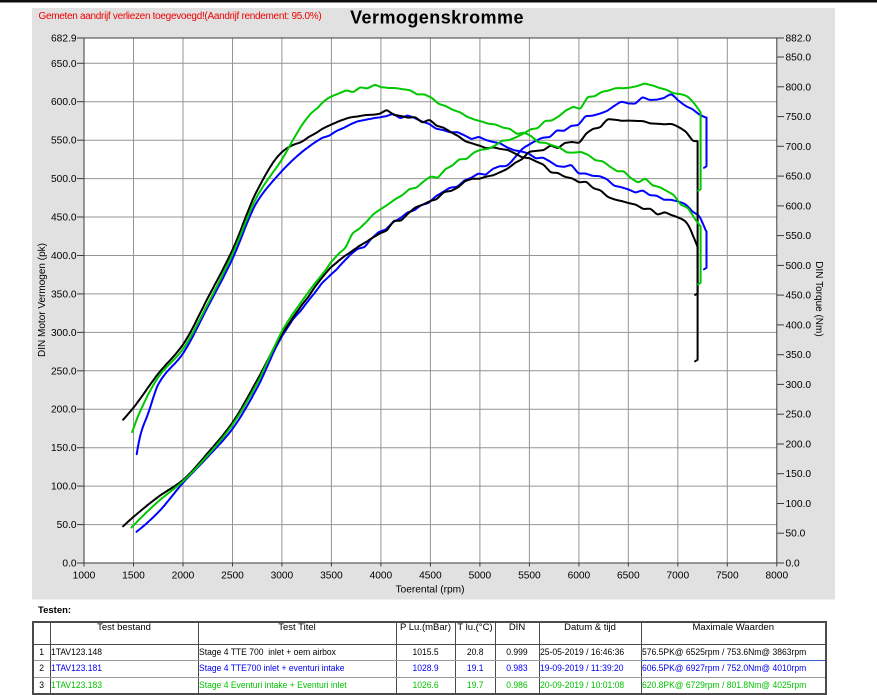 The width and height of the screenshot is (877, 695). I want to click on svg-text: 6500, so click(628, 576).